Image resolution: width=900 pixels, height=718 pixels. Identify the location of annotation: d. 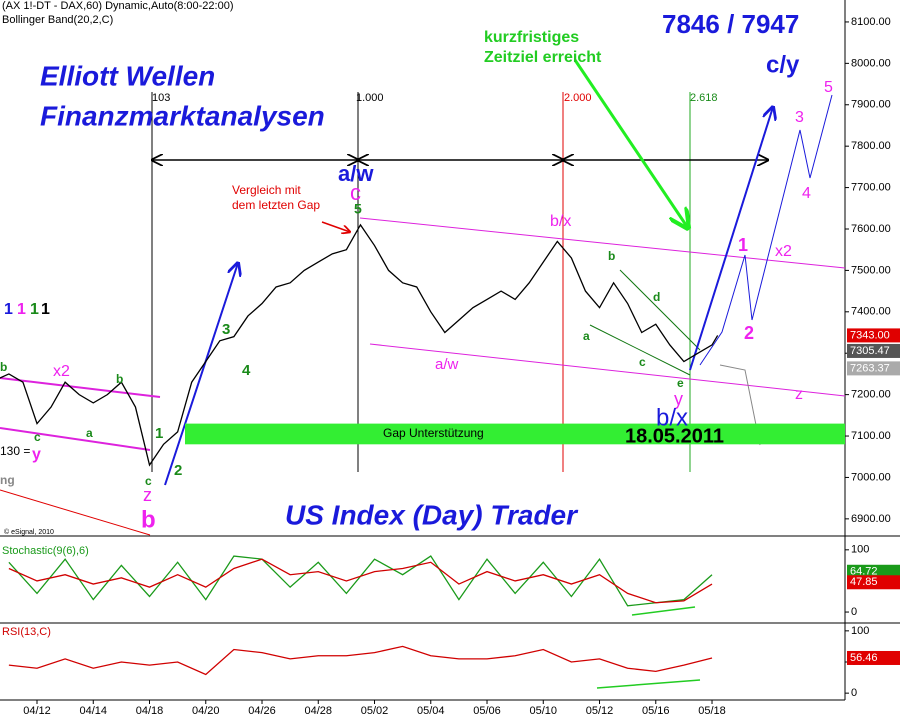
(656, 297).